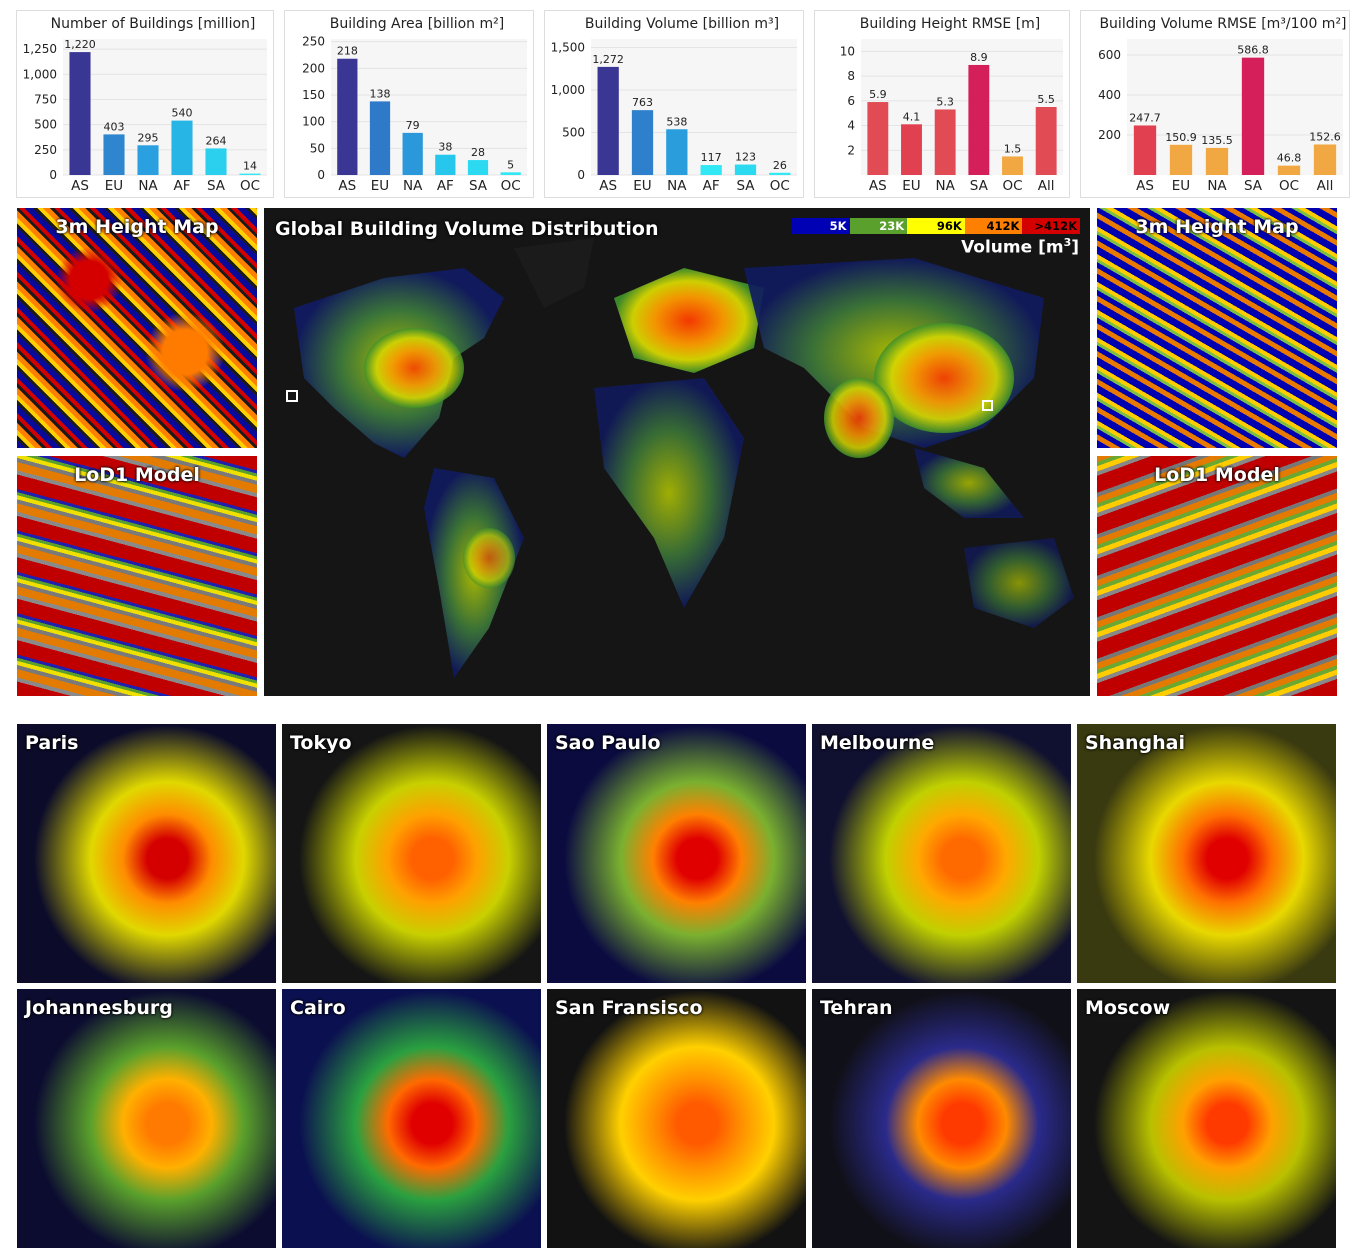 The height and width of the screenshot is (1260, 1354). What do you see at coordinates (445, 164) in the screenshot?
I see `bar-af` at bounding box center [445, 164].